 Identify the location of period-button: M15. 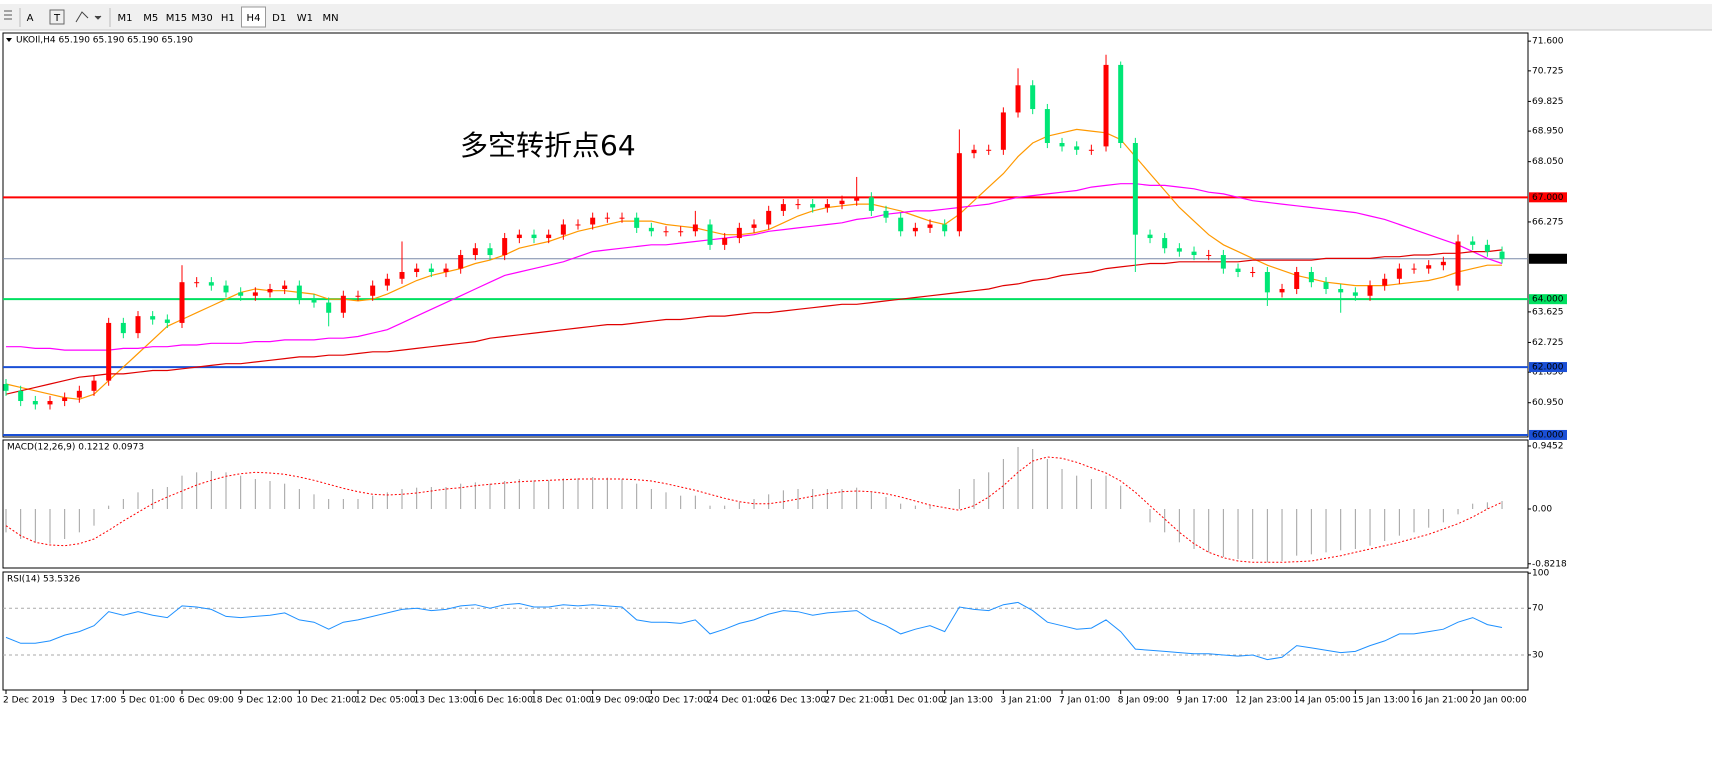
(176, 18).